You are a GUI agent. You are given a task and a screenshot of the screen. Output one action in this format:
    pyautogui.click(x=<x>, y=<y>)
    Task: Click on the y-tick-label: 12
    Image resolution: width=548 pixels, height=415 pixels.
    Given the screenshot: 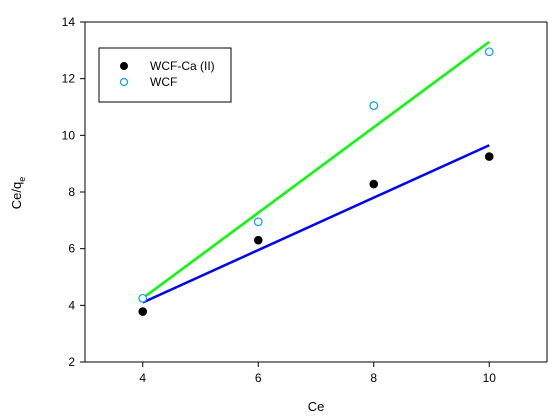 What is the action you would take?
    pyautogui.click(x=69, y=79)
    